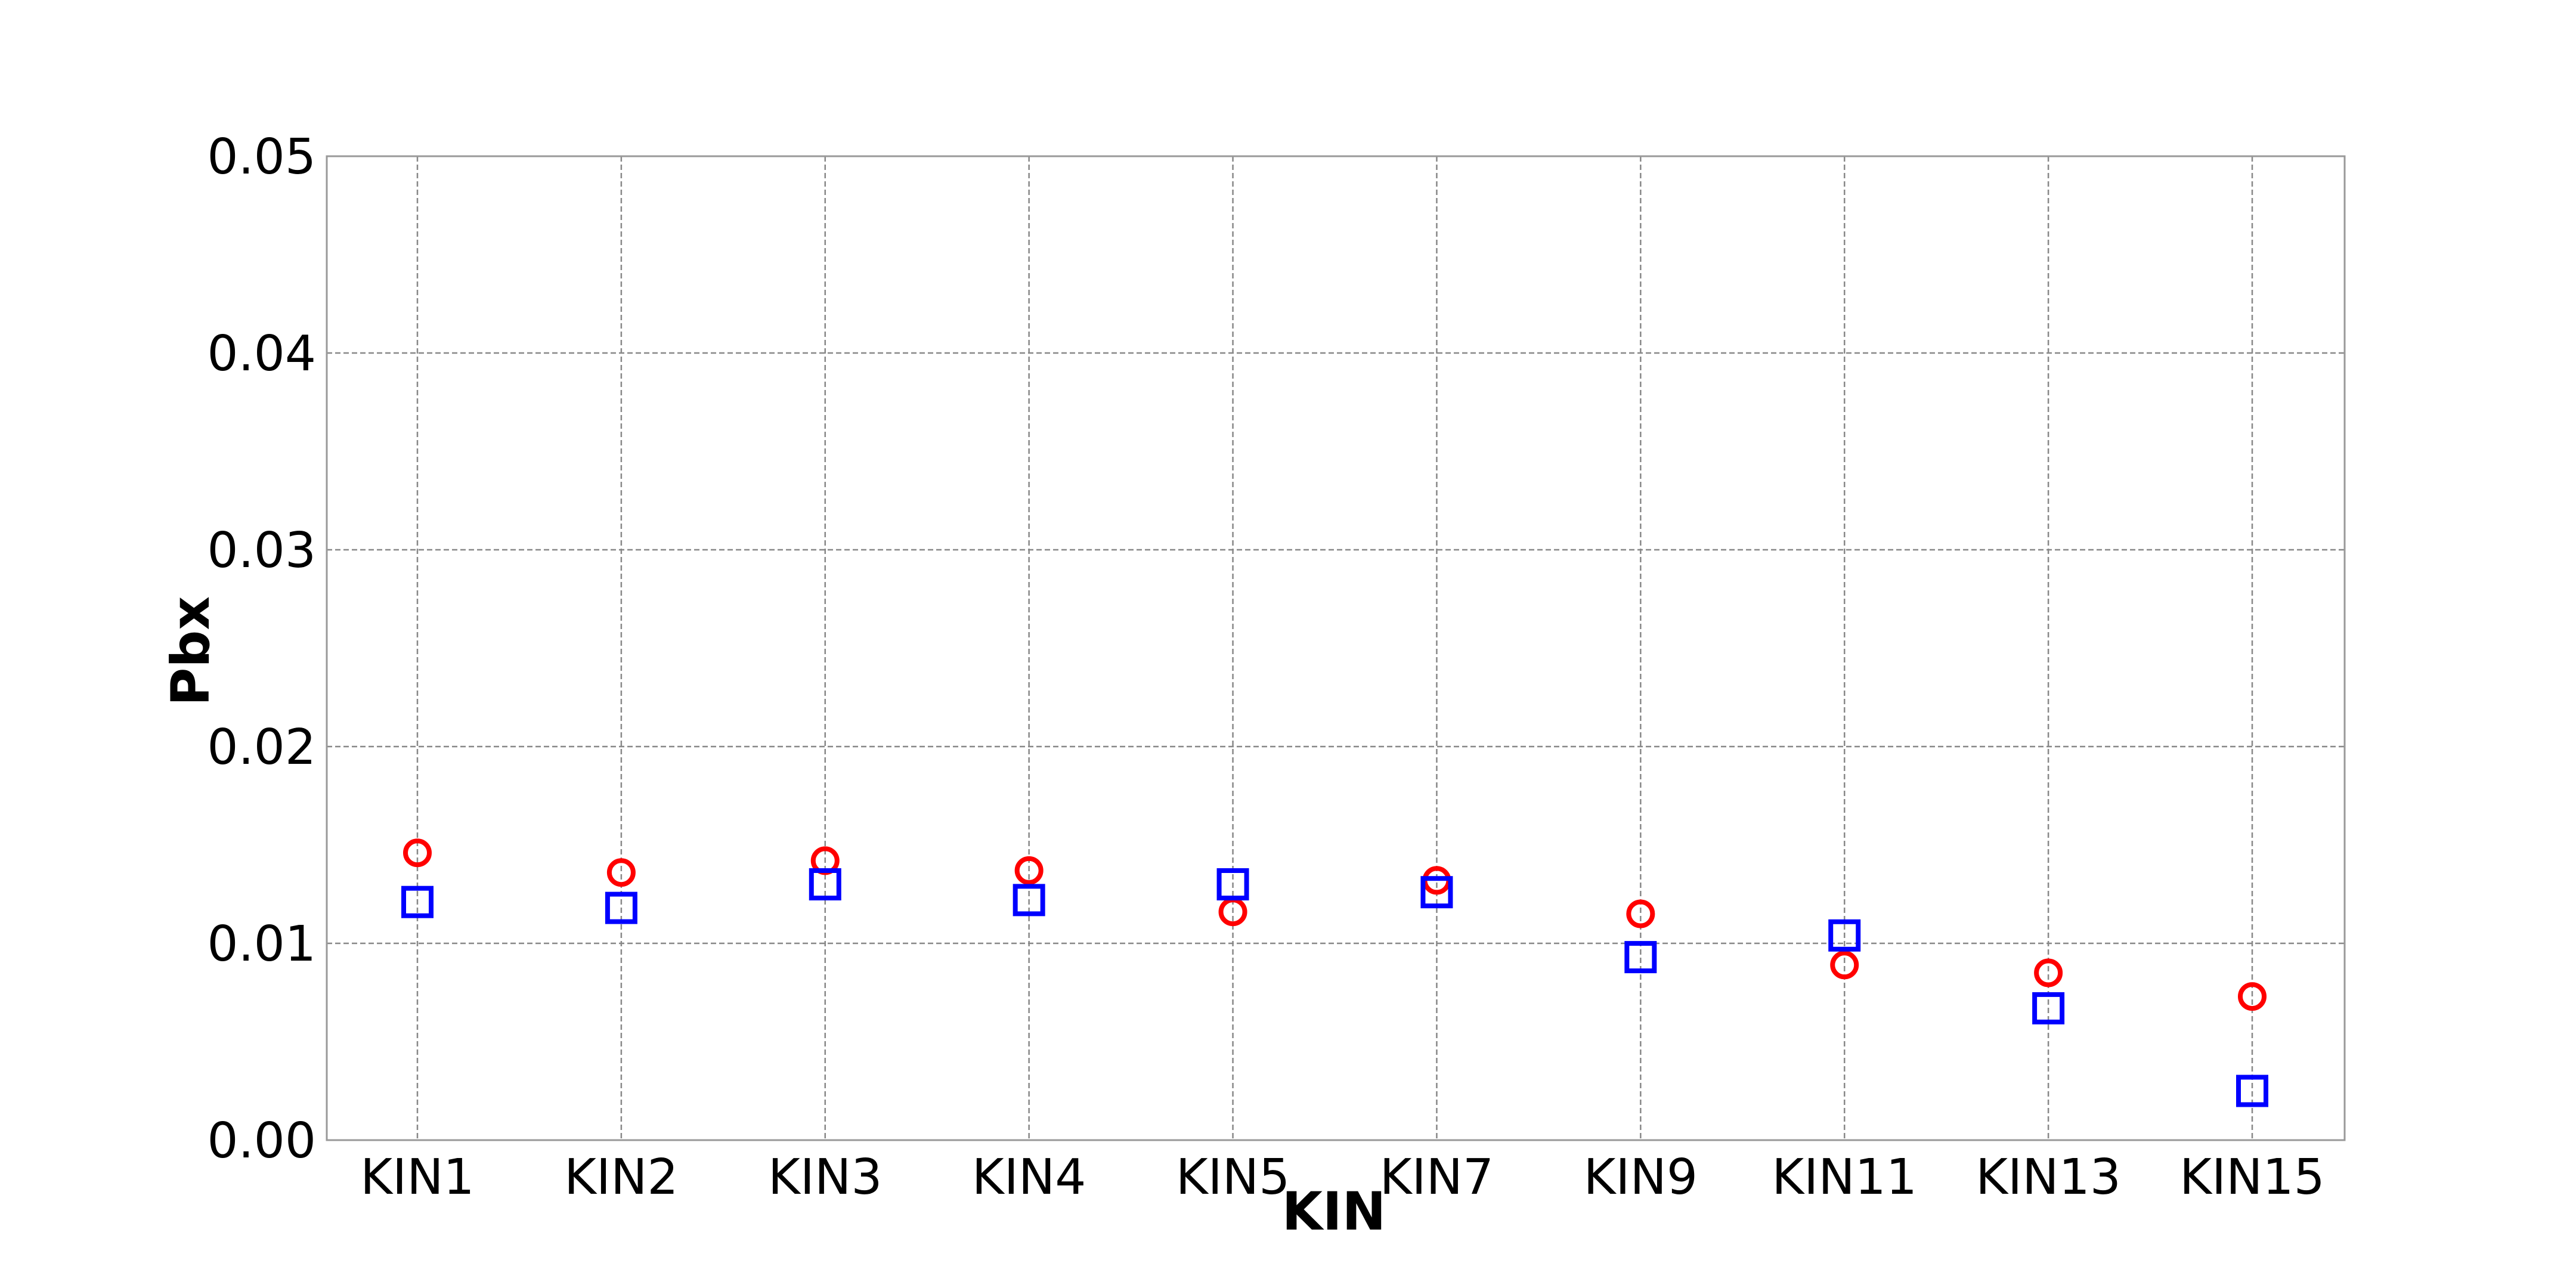 This screenshot has height=1288, width=2576. Describe the element at coordinates (261, 551) in the screenshot. I see `y-tick-label: 0.03` at that location.